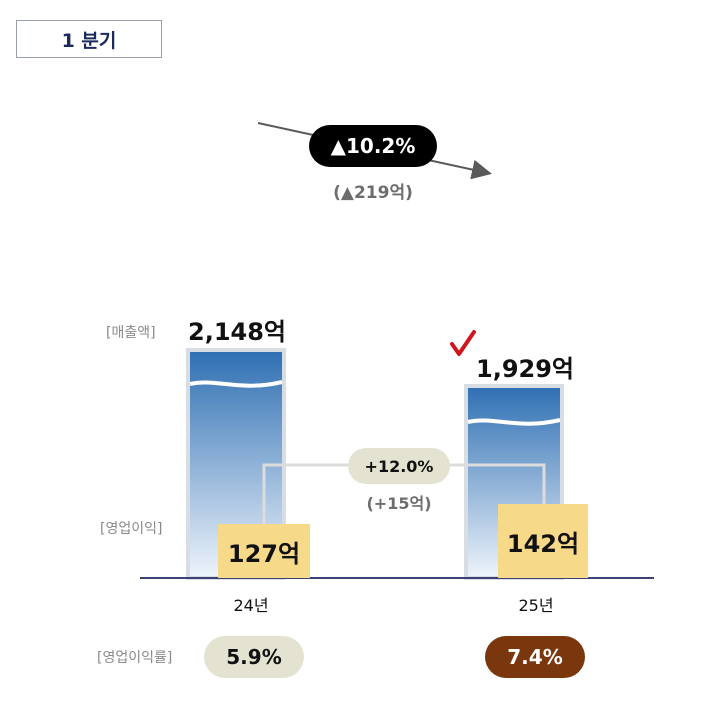 This screenshot has width=720, height=722. What do you see at coordinates (131, 529) in the screenshot?
I see `label-operating-profit: [영업이익]` at bounding box center [131, 529].